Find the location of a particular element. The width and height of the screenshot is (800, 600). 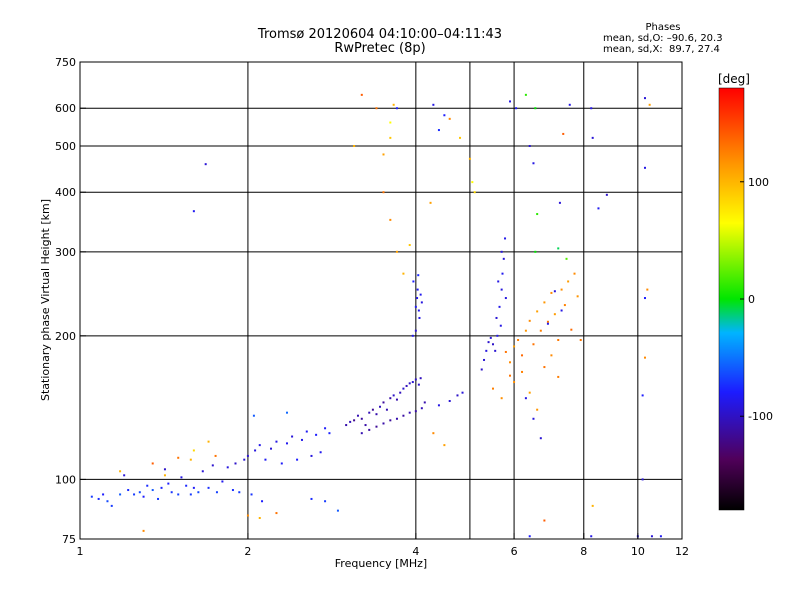

y-axis: 75 100 200 300 400 500 600 750 is located at coordinates (70, 301).